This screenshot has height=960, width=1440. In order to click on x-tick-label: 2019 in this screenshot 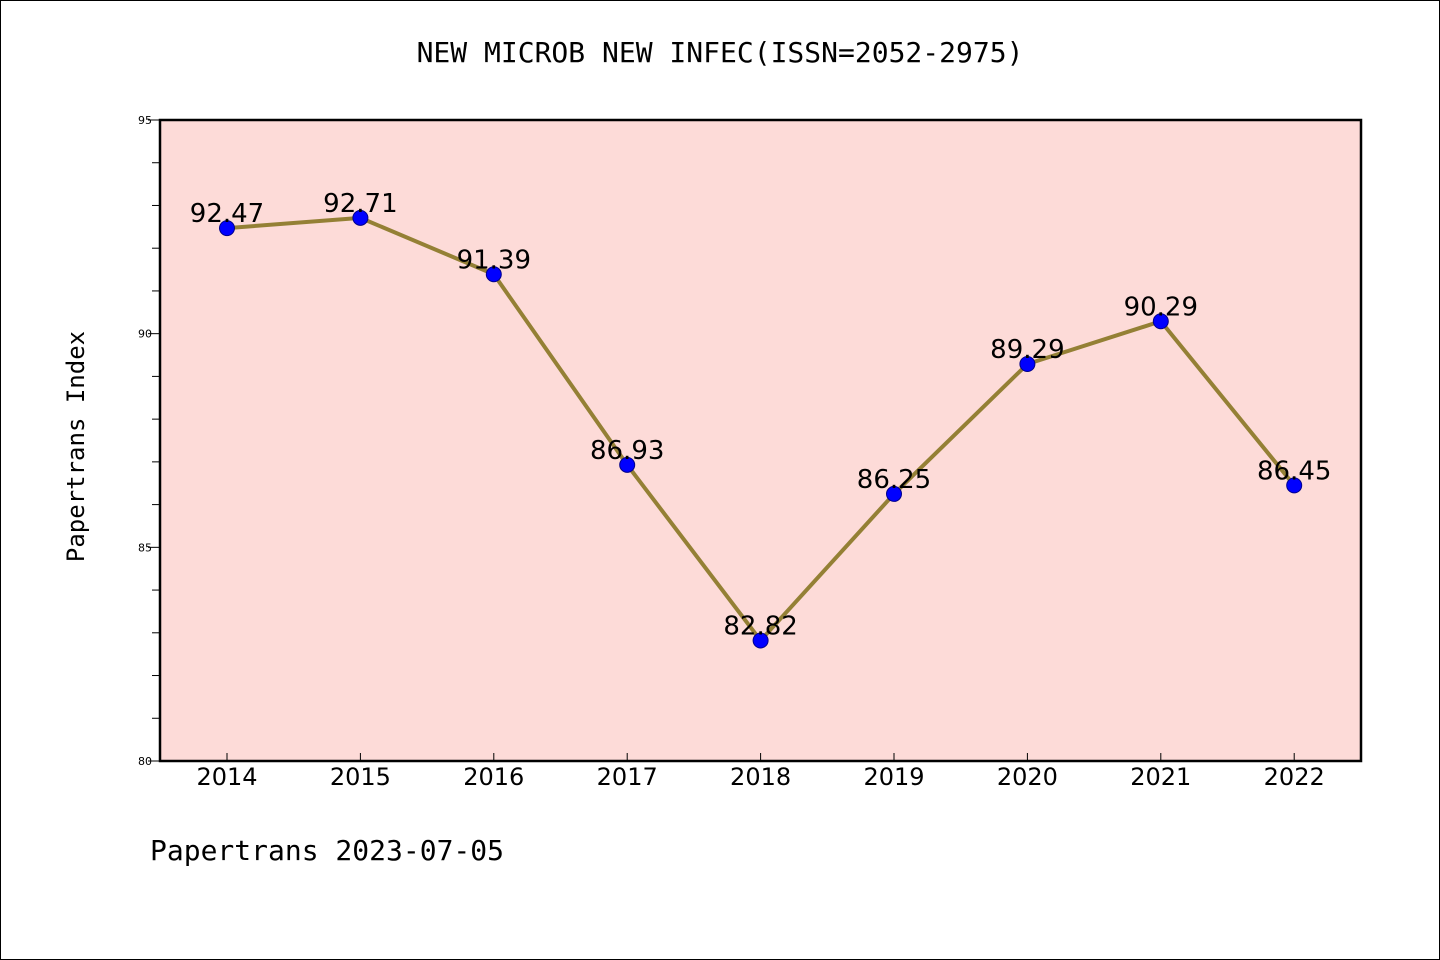, I will do `click(893, 777)`.